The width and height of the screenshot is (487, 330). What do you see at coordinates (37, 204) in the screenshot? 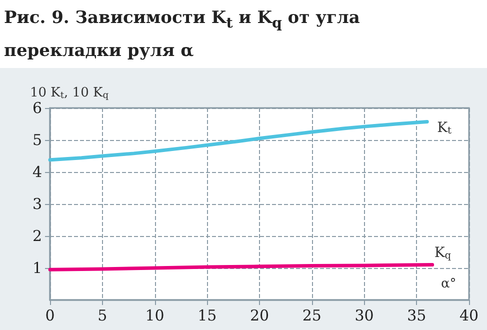
I see `y-tick-label: 3` at bounding box center [37, 204].